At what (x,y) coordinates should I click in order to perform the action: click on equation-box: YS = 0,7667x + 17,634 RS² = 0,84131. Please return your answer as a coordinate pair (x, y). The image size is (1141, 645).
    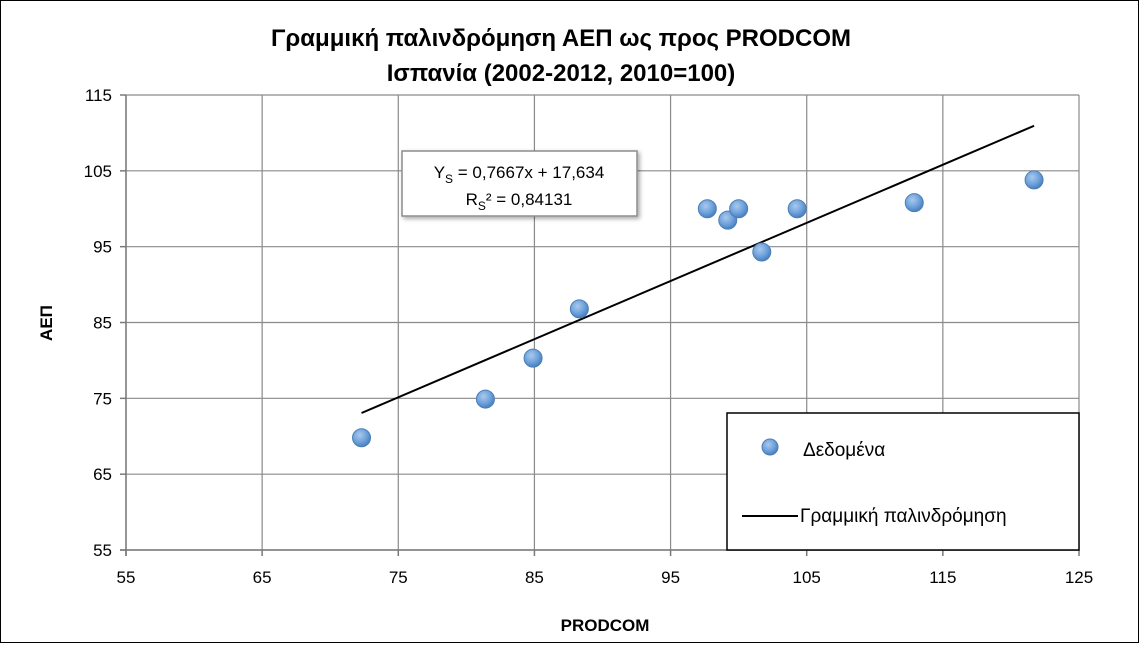
    Looking at the image, I should click on (519, 183).